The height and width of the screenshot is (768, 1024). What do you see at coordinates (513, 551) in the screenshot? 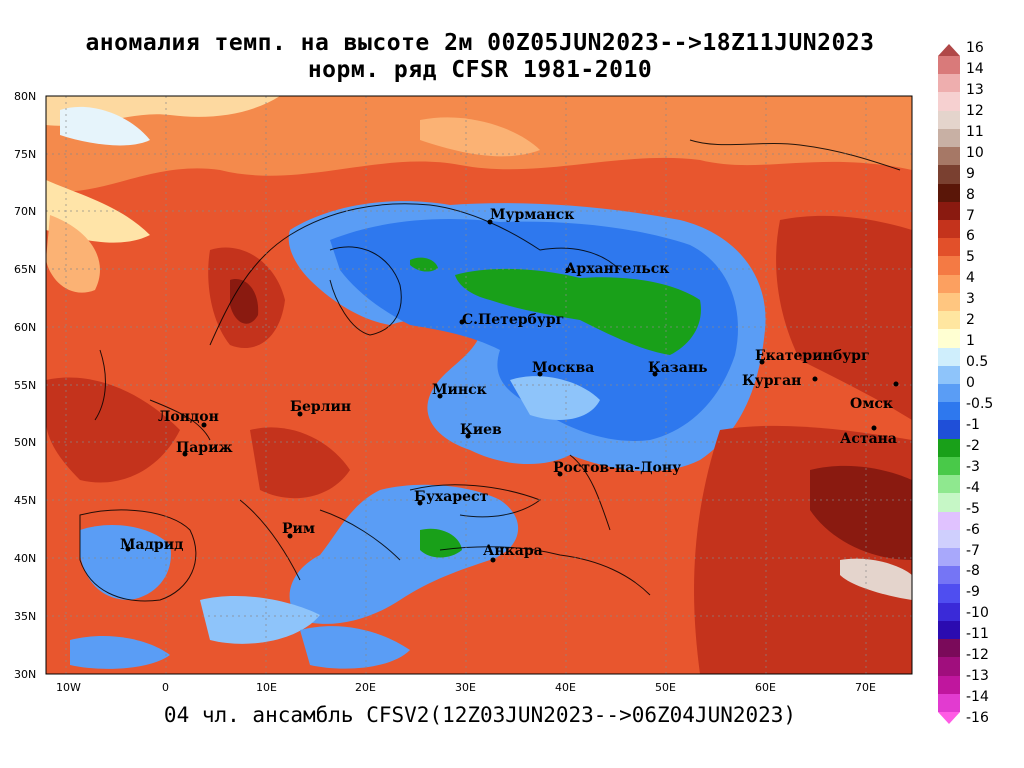
I see `city-ankara: Анкара` at bounding box center [513, 551].